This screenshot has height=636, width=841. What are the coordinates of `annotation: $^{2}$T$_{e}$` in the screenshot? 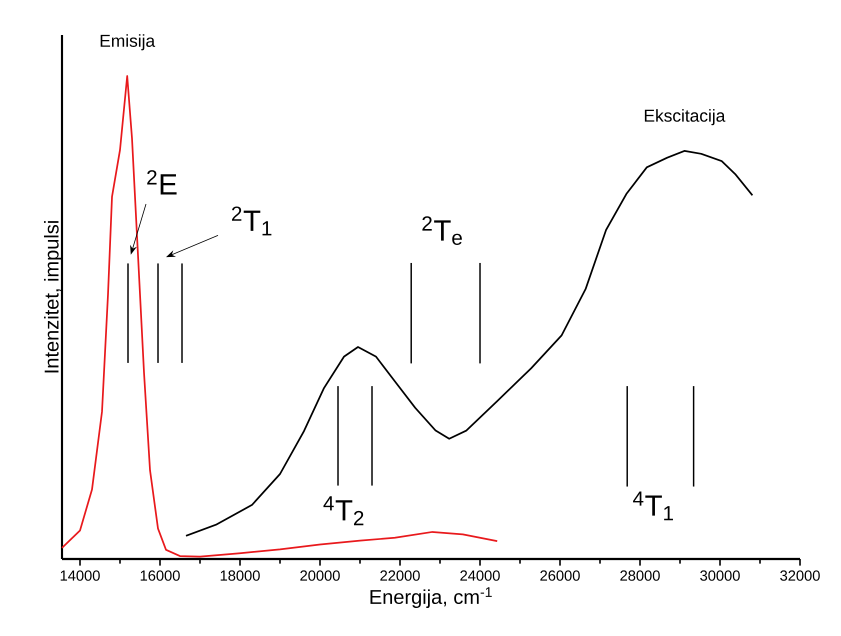 It's located at (442, 230).